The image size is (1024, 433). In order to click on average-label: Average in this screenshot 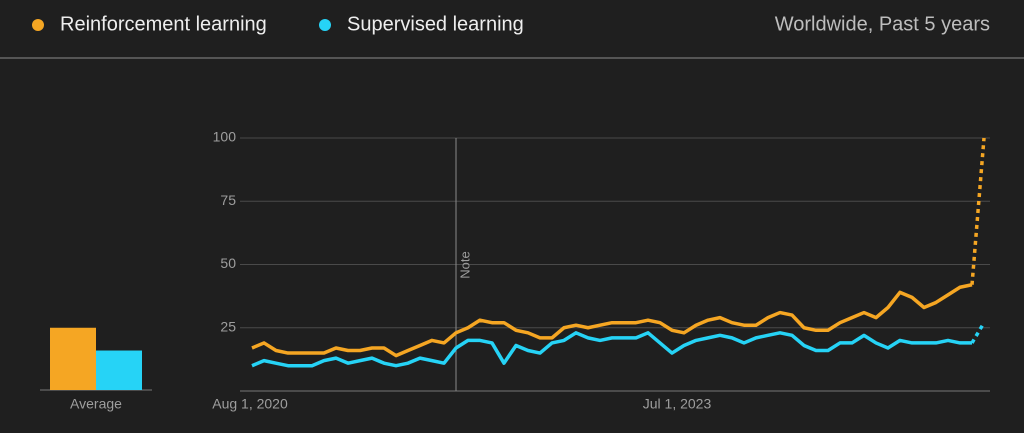, I will do `click(96, 404)`.